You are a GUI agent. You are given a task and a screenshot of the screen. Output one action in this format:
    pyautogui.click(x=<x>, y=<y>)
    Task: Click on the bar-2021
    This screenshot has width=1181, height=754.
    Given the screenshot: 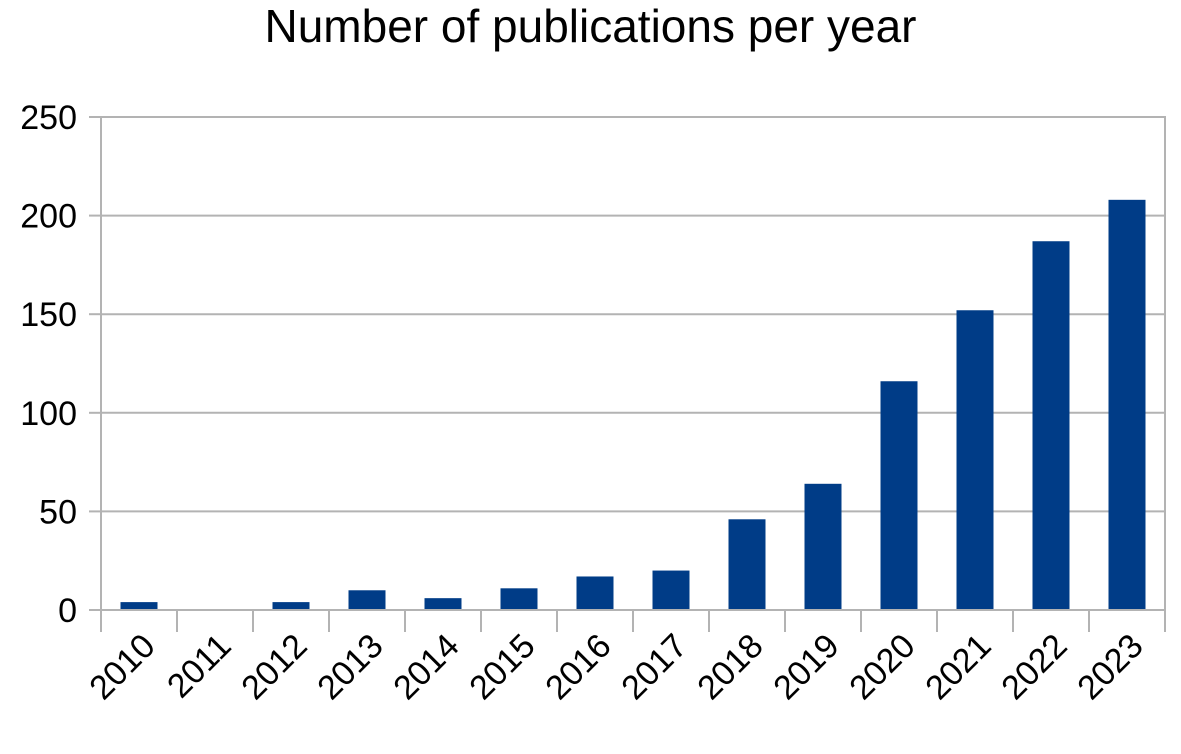 What is the action you would take?
    pyautogui.click(x=975, y=460)
    